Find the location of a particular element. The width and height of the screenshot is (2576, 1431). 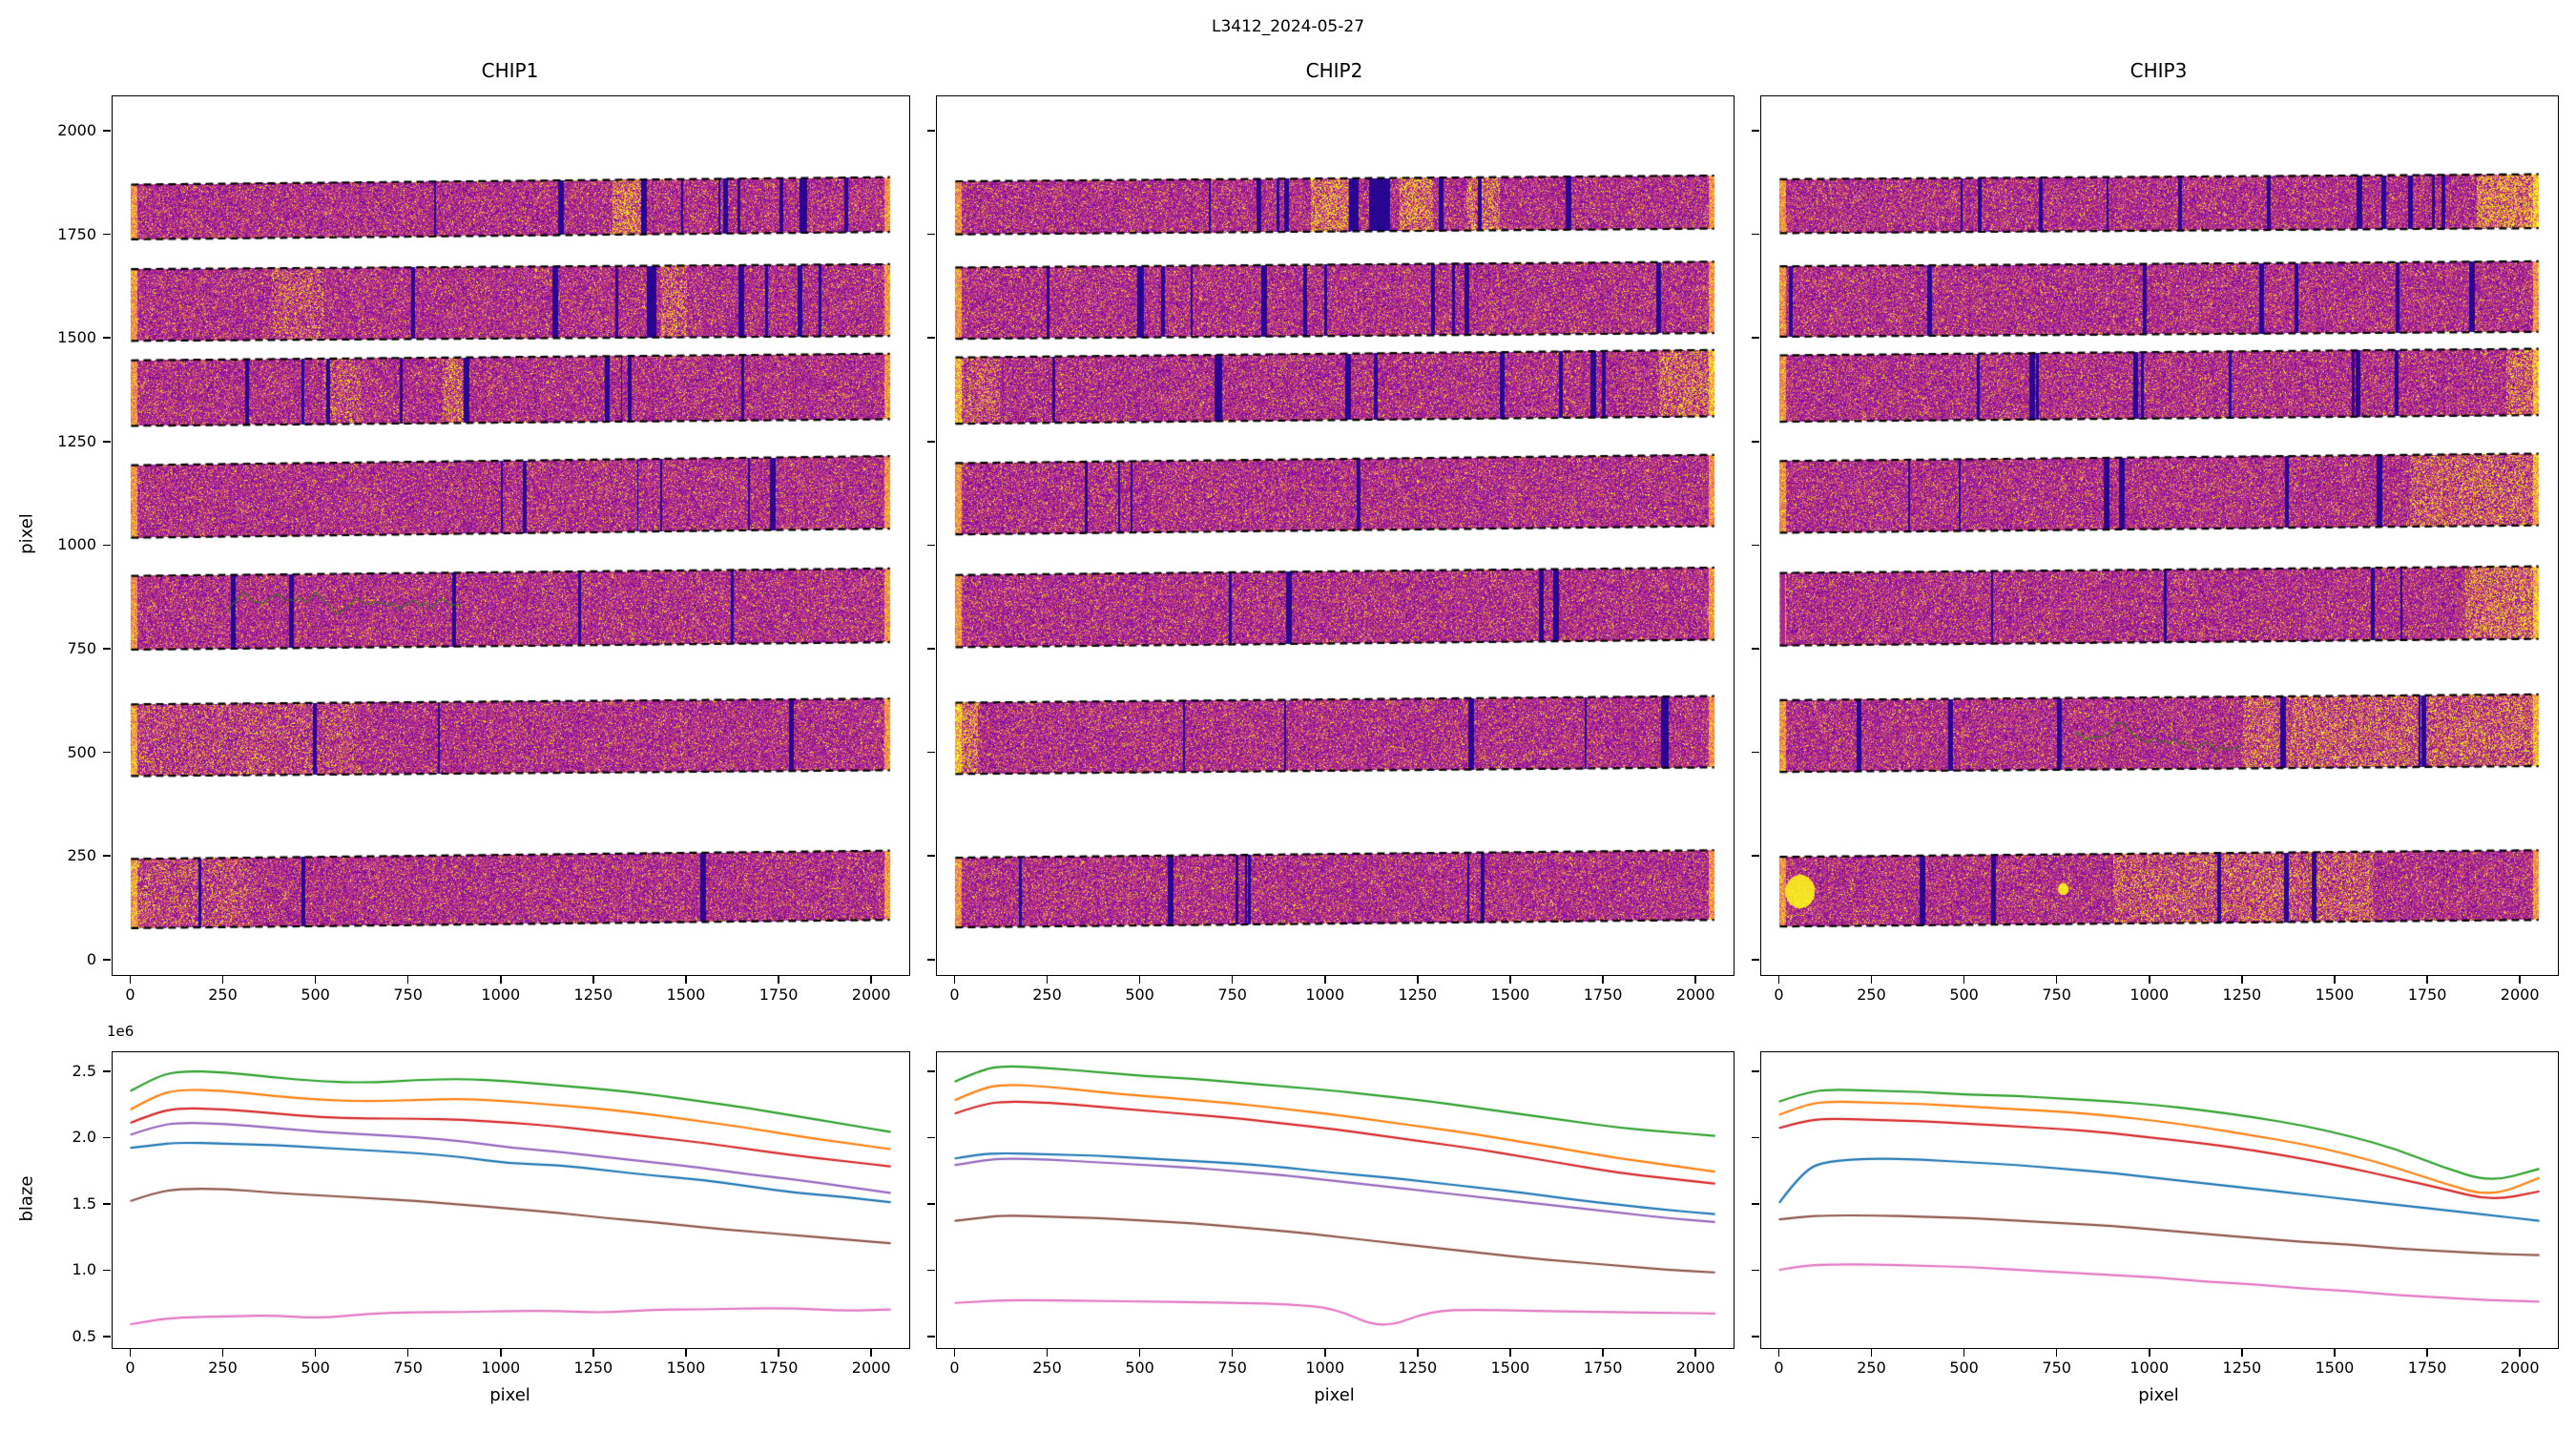

tick-label: 1250 is located at coordinates (593, 1367).